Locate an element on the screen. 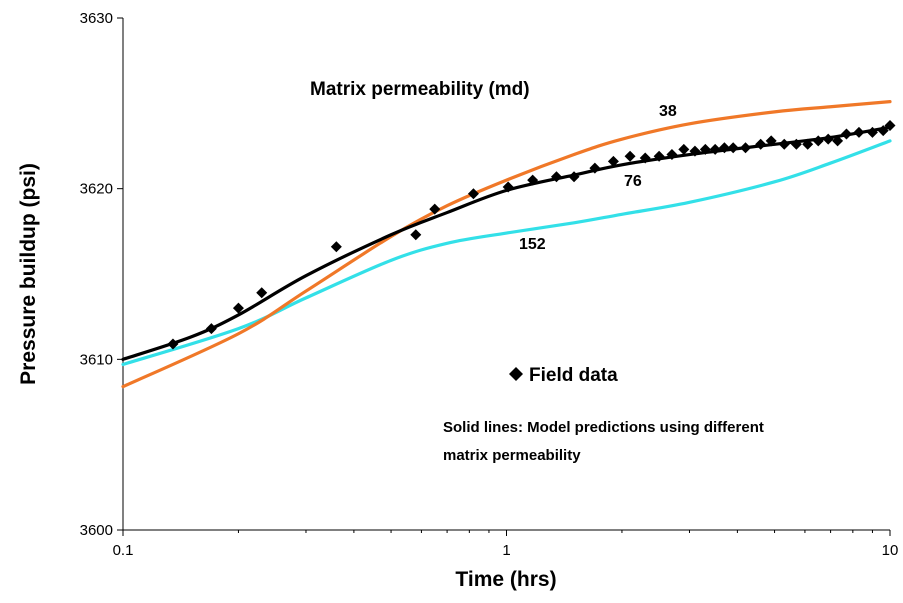 The image size is (903, 603). x-tick-label: 10 is located at coordinates (890, 550).